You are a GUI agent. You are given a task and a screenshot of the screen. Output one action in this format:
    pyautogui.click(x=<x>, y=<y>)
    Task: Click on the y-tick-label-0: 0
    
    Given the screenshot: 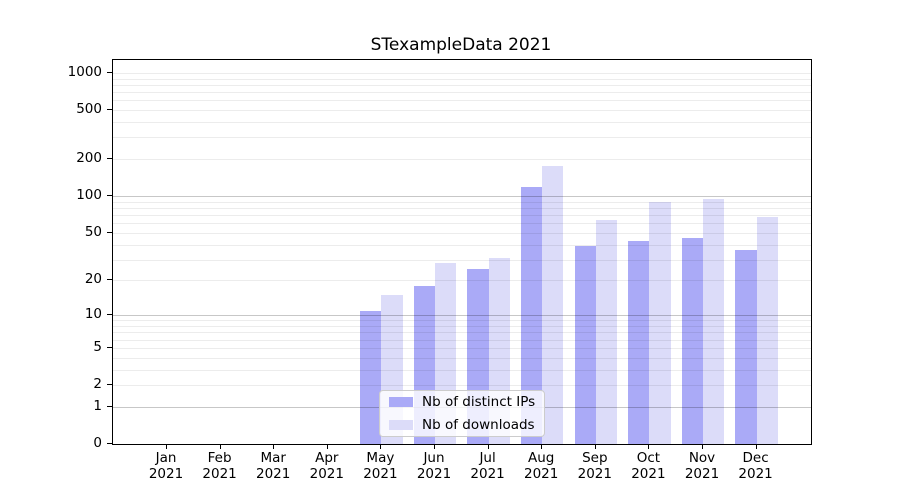 What is the action you would take?
    pyautogui.click(x=97, y=443)
    